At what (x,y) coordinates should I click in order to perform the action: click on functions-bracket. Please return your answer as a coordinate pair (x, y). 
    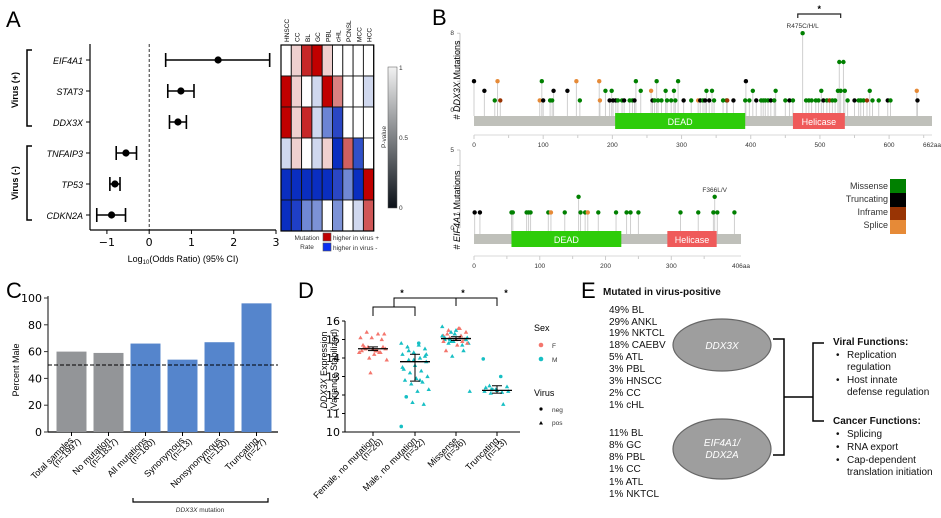
    Looking at the image, I should click on (818, 382).